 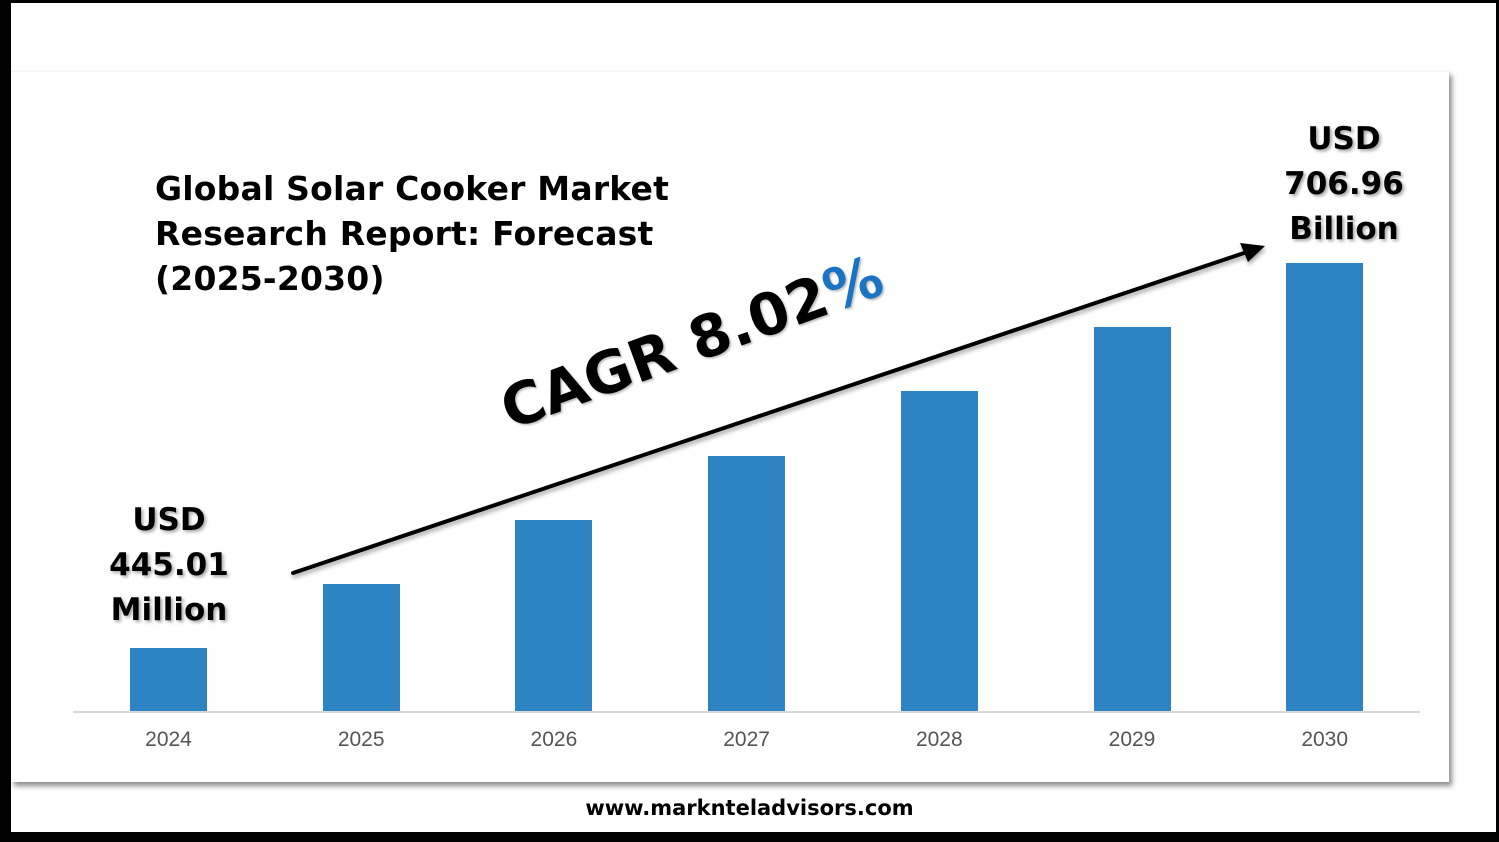 What do you see at coordinates (1325, 739) in the screenshot?
I see `x-tick-2030: 2030` at bounding box center [1325, 739].